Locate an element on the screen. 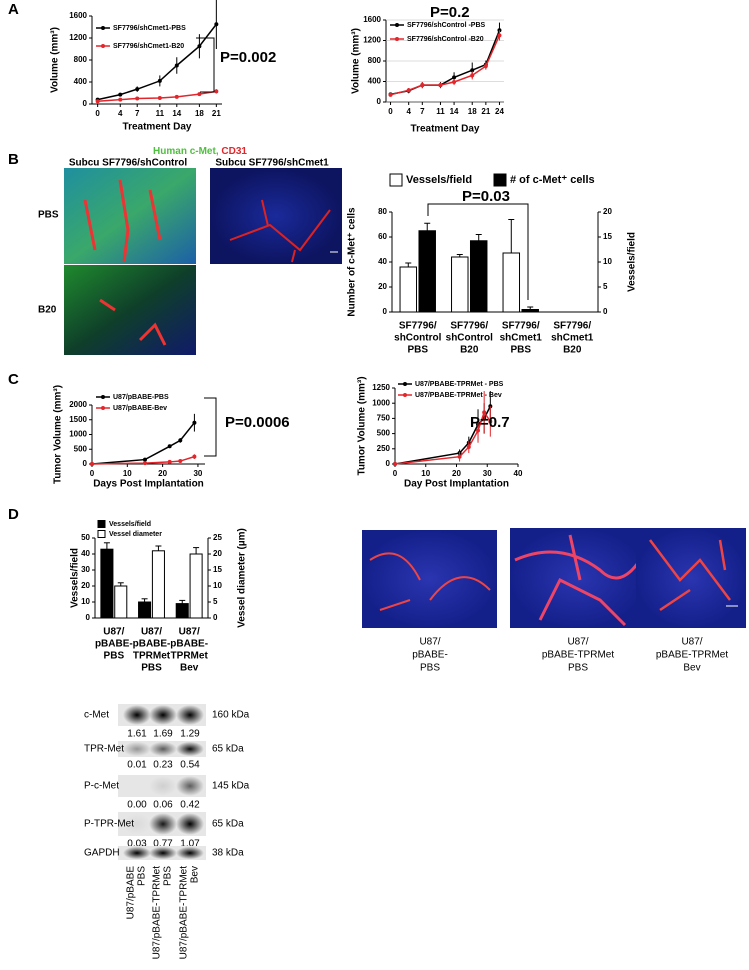 This screenshot has height=970, width=749. column-label: Subcu SF7796/shCmet1 is located at coordinates (272, 163).